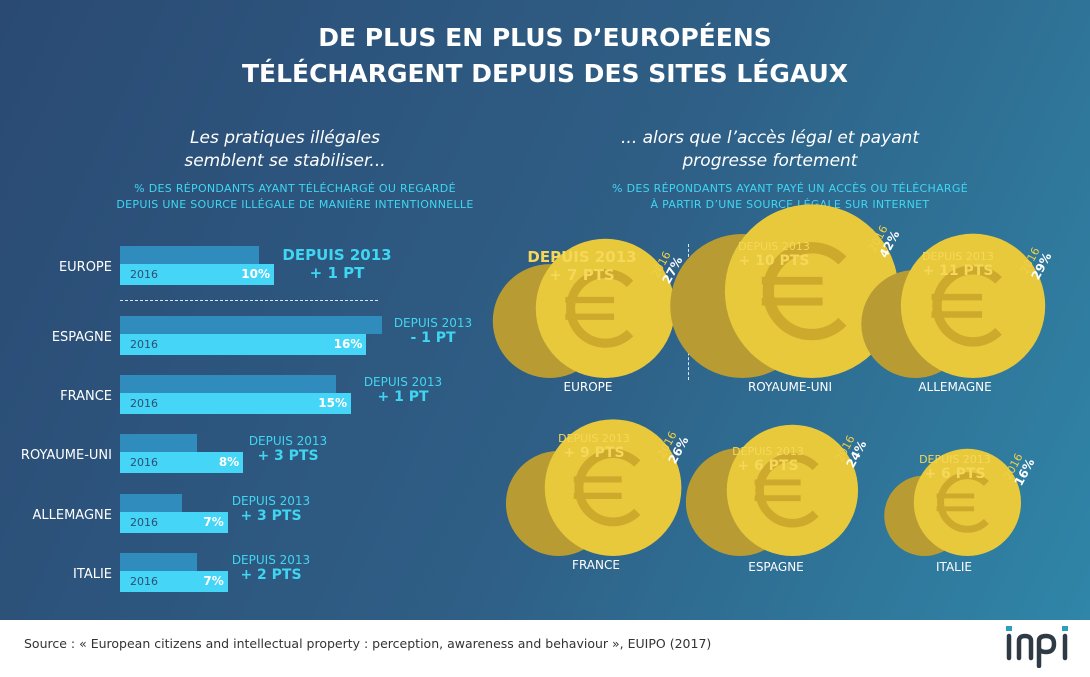 Image resolution: width=1090 pixels, height=677 pixels. I want to click on bar-delta-label-royaume-uni: DEPUIS 2013, so click(288, 441).